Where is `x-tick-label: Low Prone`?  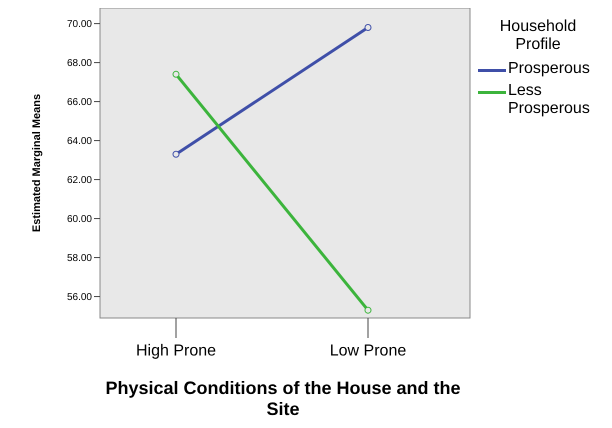
x-tick-label: Low Prone is located at coordinates (368, 351).